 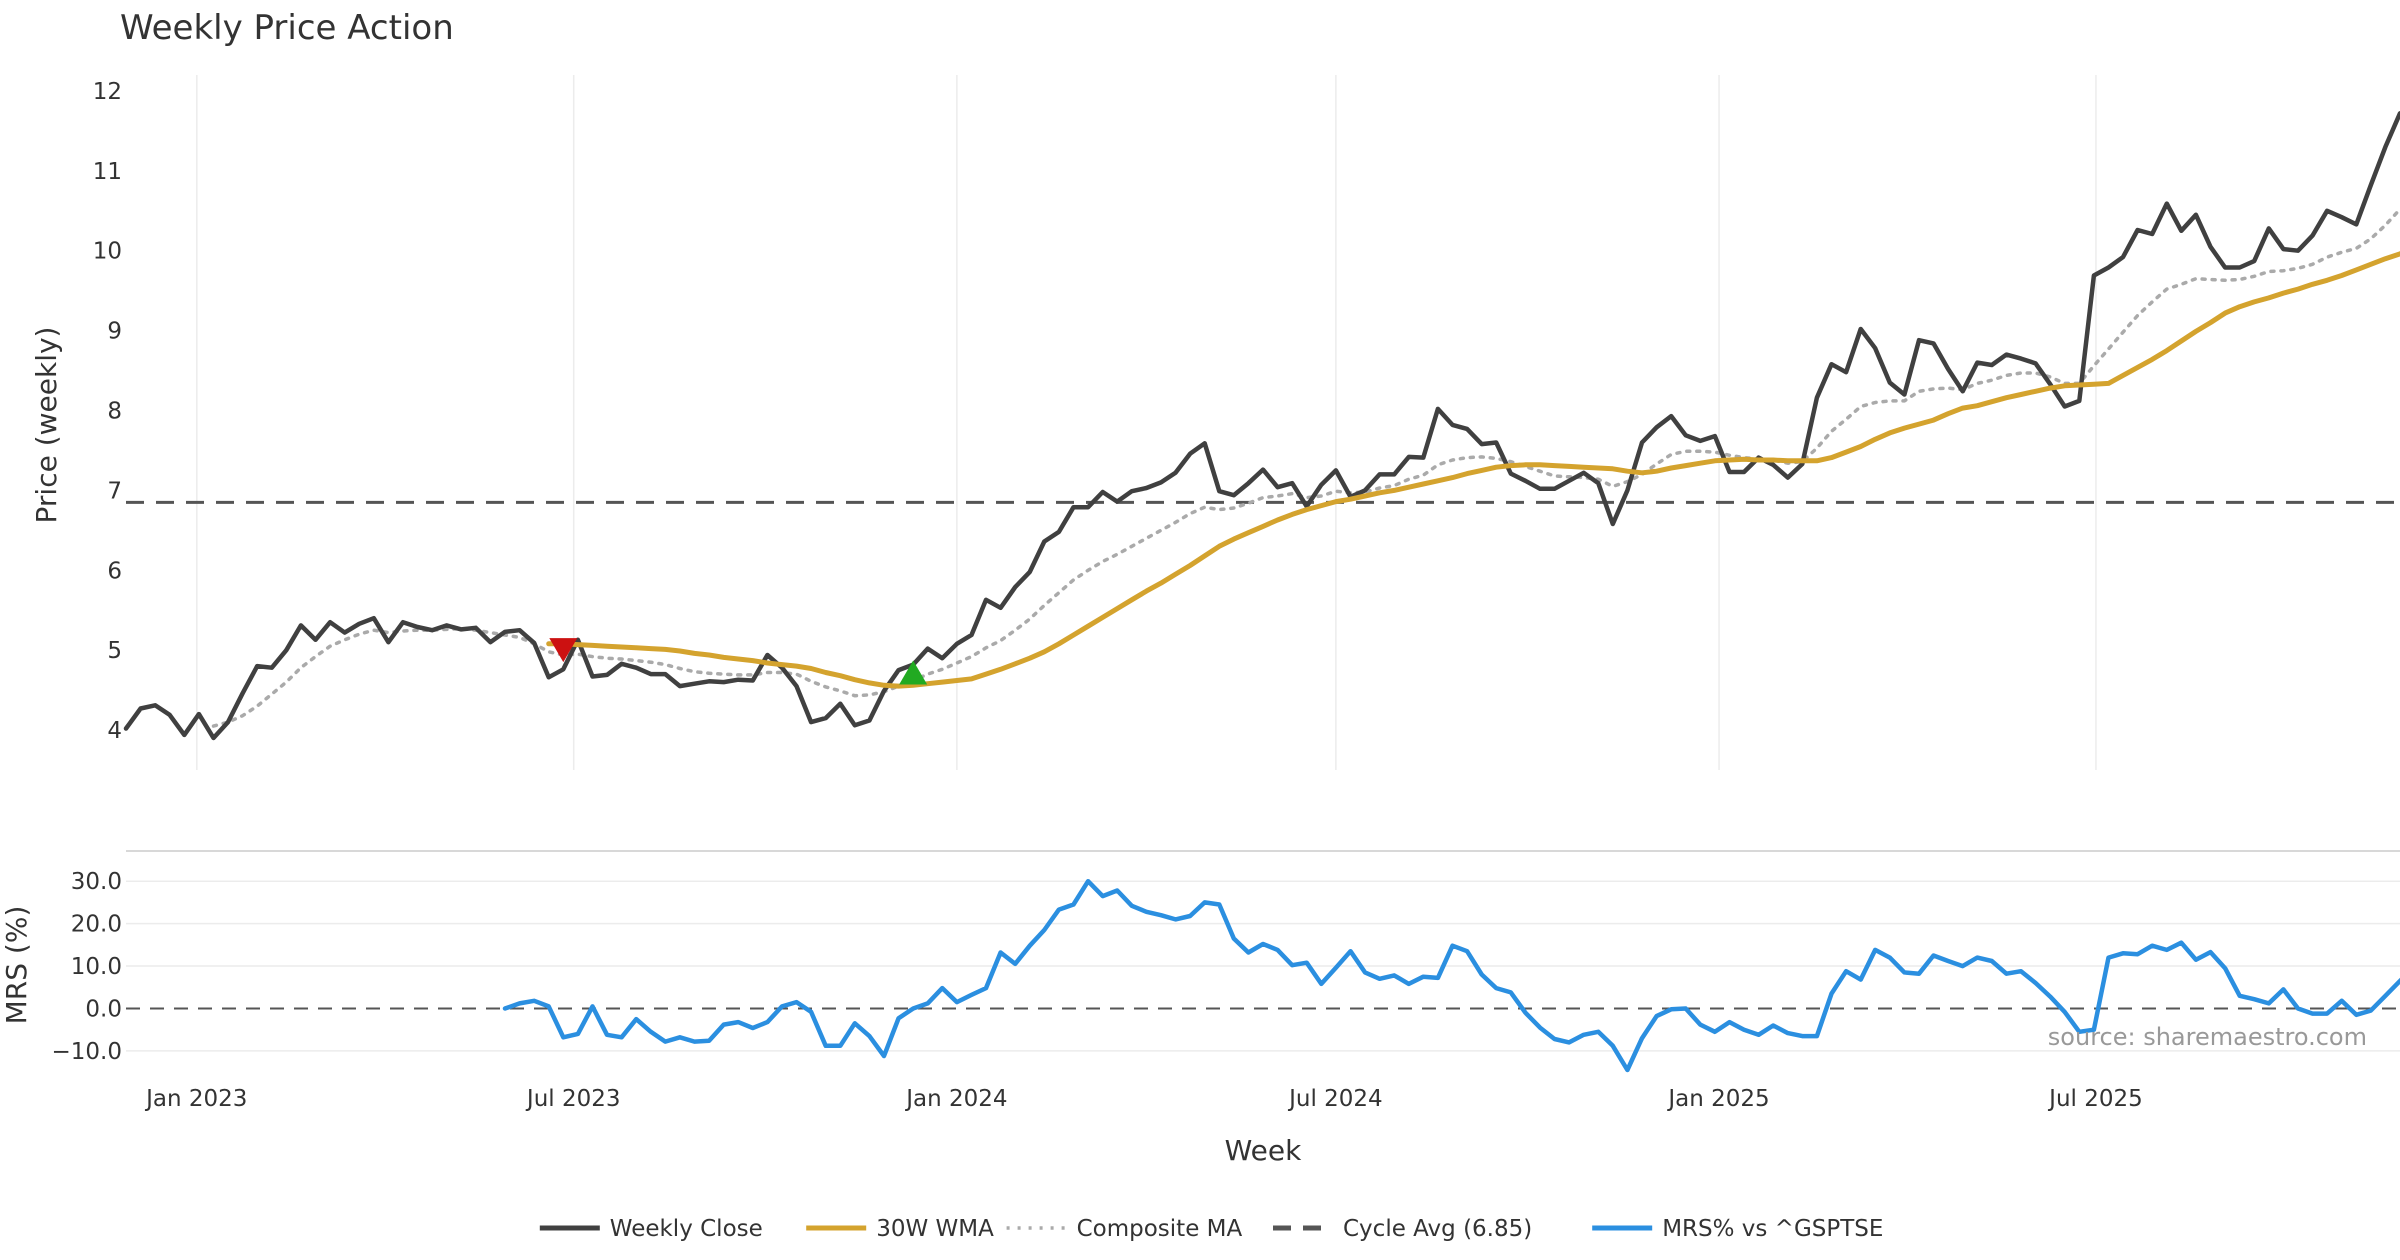 I want to click on price-y-tick-label: 8, so click(x=114, y=412).